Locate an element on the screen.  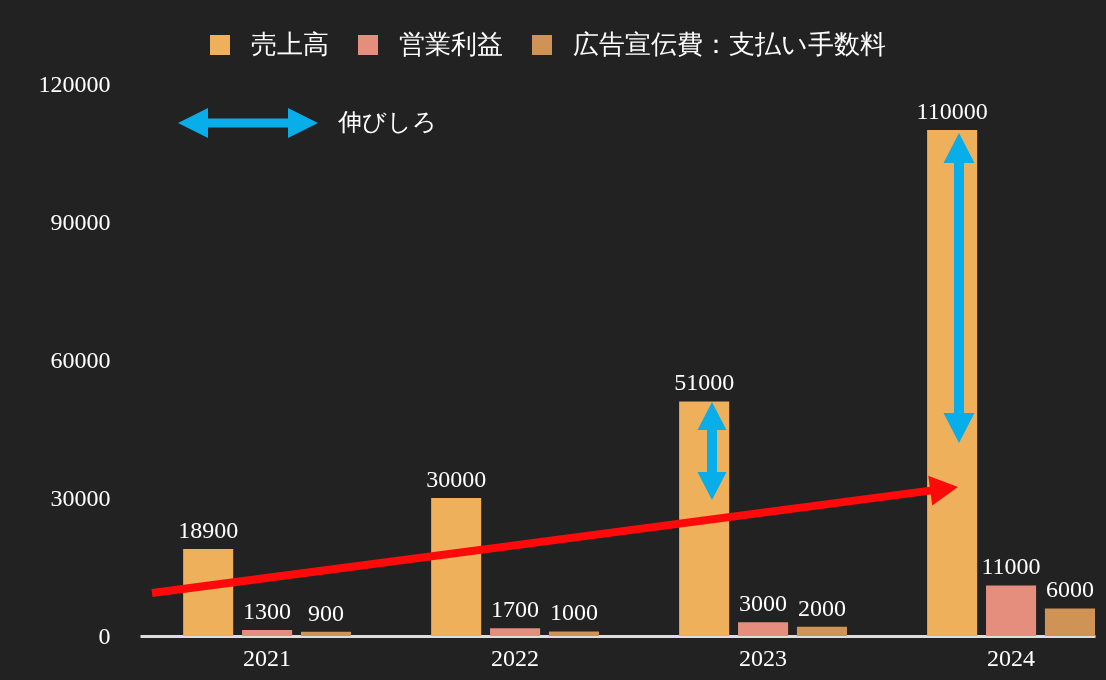
legend-label: 広告宣伝費：支払い手数料 is located at coordinates (729, 44).